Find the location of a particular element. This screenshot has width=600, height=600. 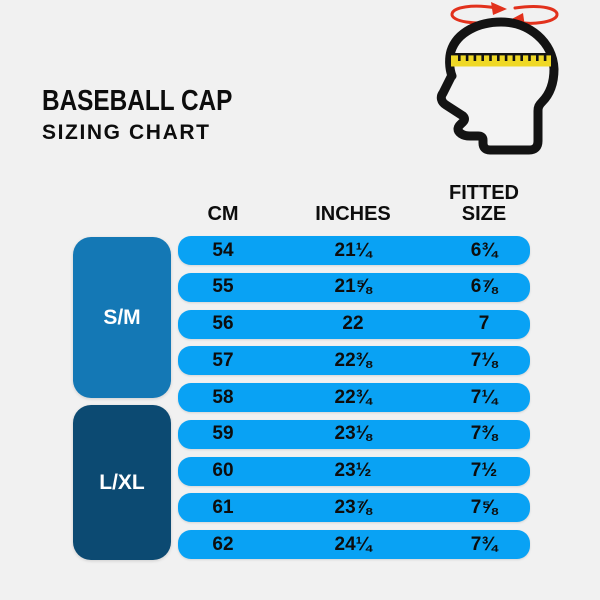

row-cm-value: 58 is located at coordinates (223, 397).